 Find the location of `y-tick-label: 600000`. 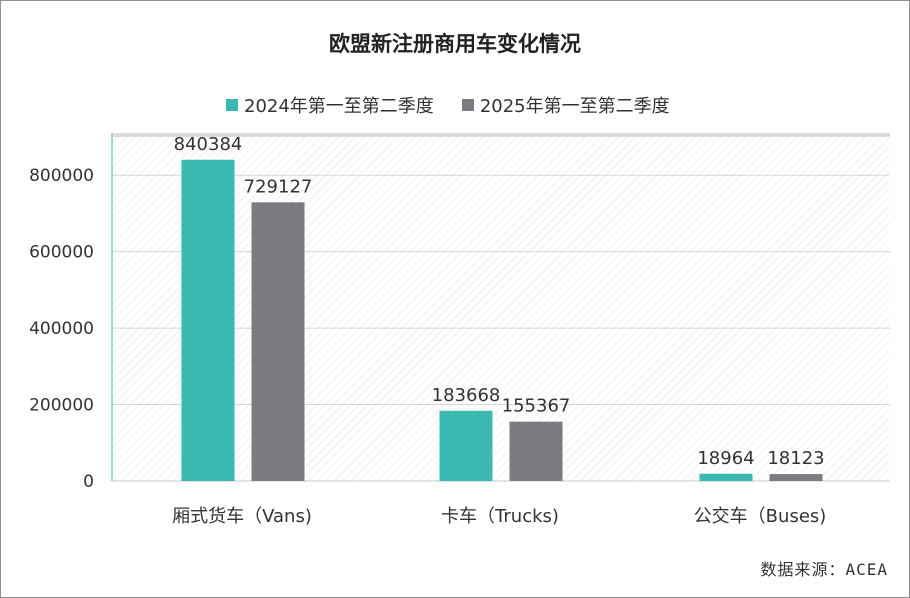

y-tick-label: 600000 is located at coordinates (61, 253).